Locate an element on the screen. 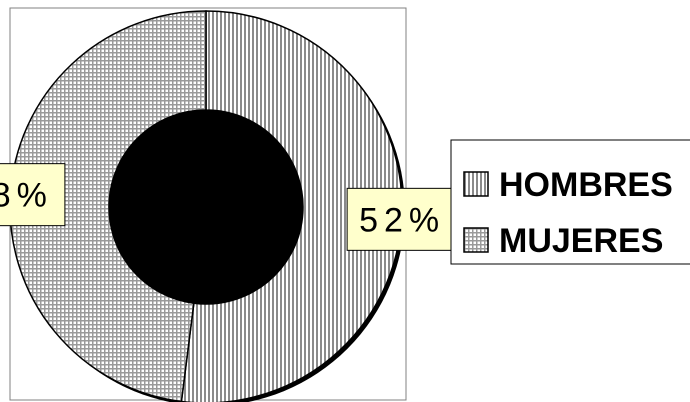  legend-item-mujeres: MUJERES is located at coordinates (563, 241).